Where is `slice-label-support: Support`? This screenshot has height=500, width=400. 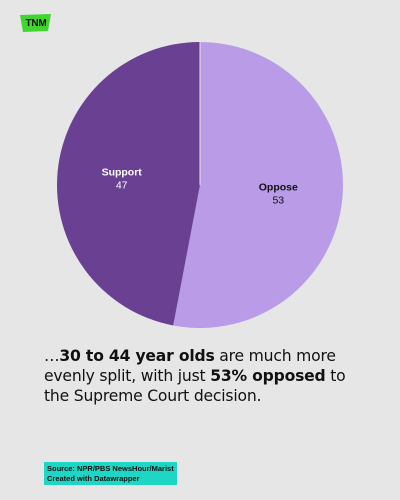 slice-label-support: Support is located at coordinates (122, 173).